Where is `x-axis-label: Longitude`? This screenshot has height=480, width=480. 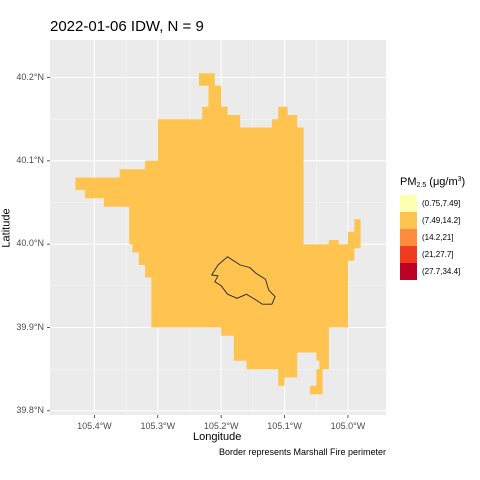
x-axis-label: Longitude is located at coordinates (217, 437).